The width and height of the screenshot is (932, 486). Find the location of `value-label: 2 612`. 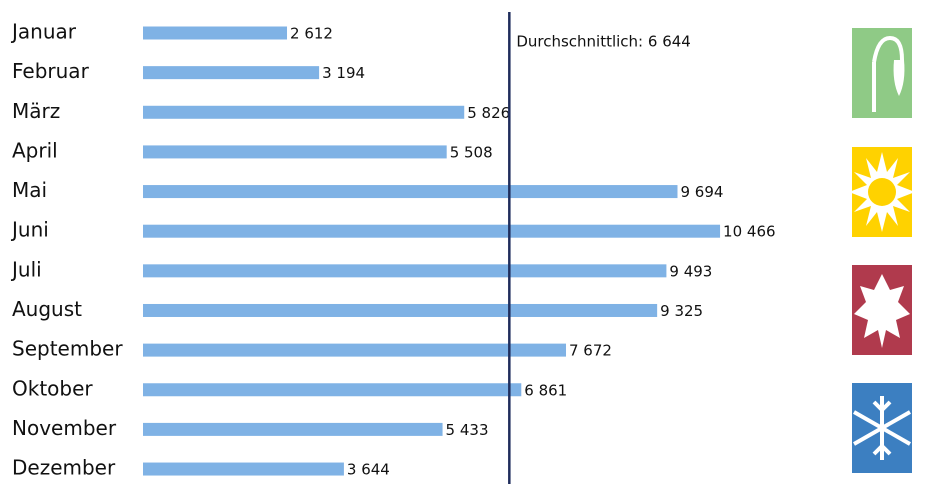

value-label: 2 612 is located at coordinates (311, 34).